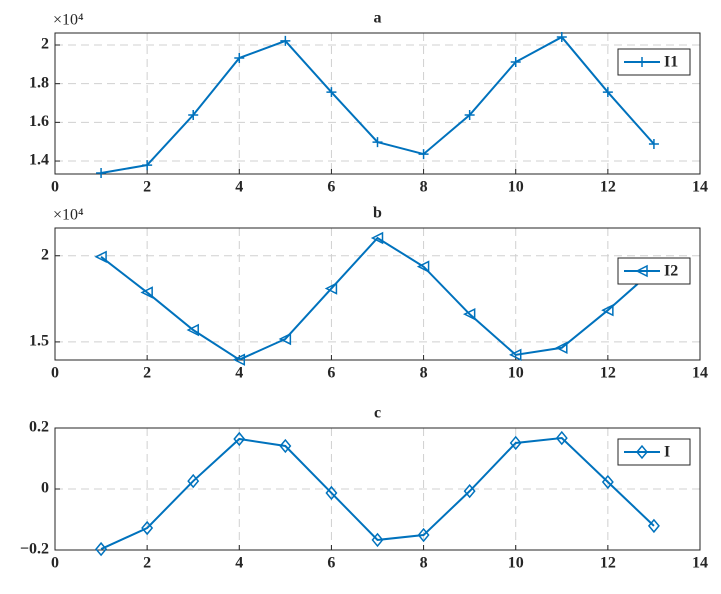  What do you see at coordinates (667, 452) in the screenshot?
I see `legend-label: I` at bounding box center [667, 452].